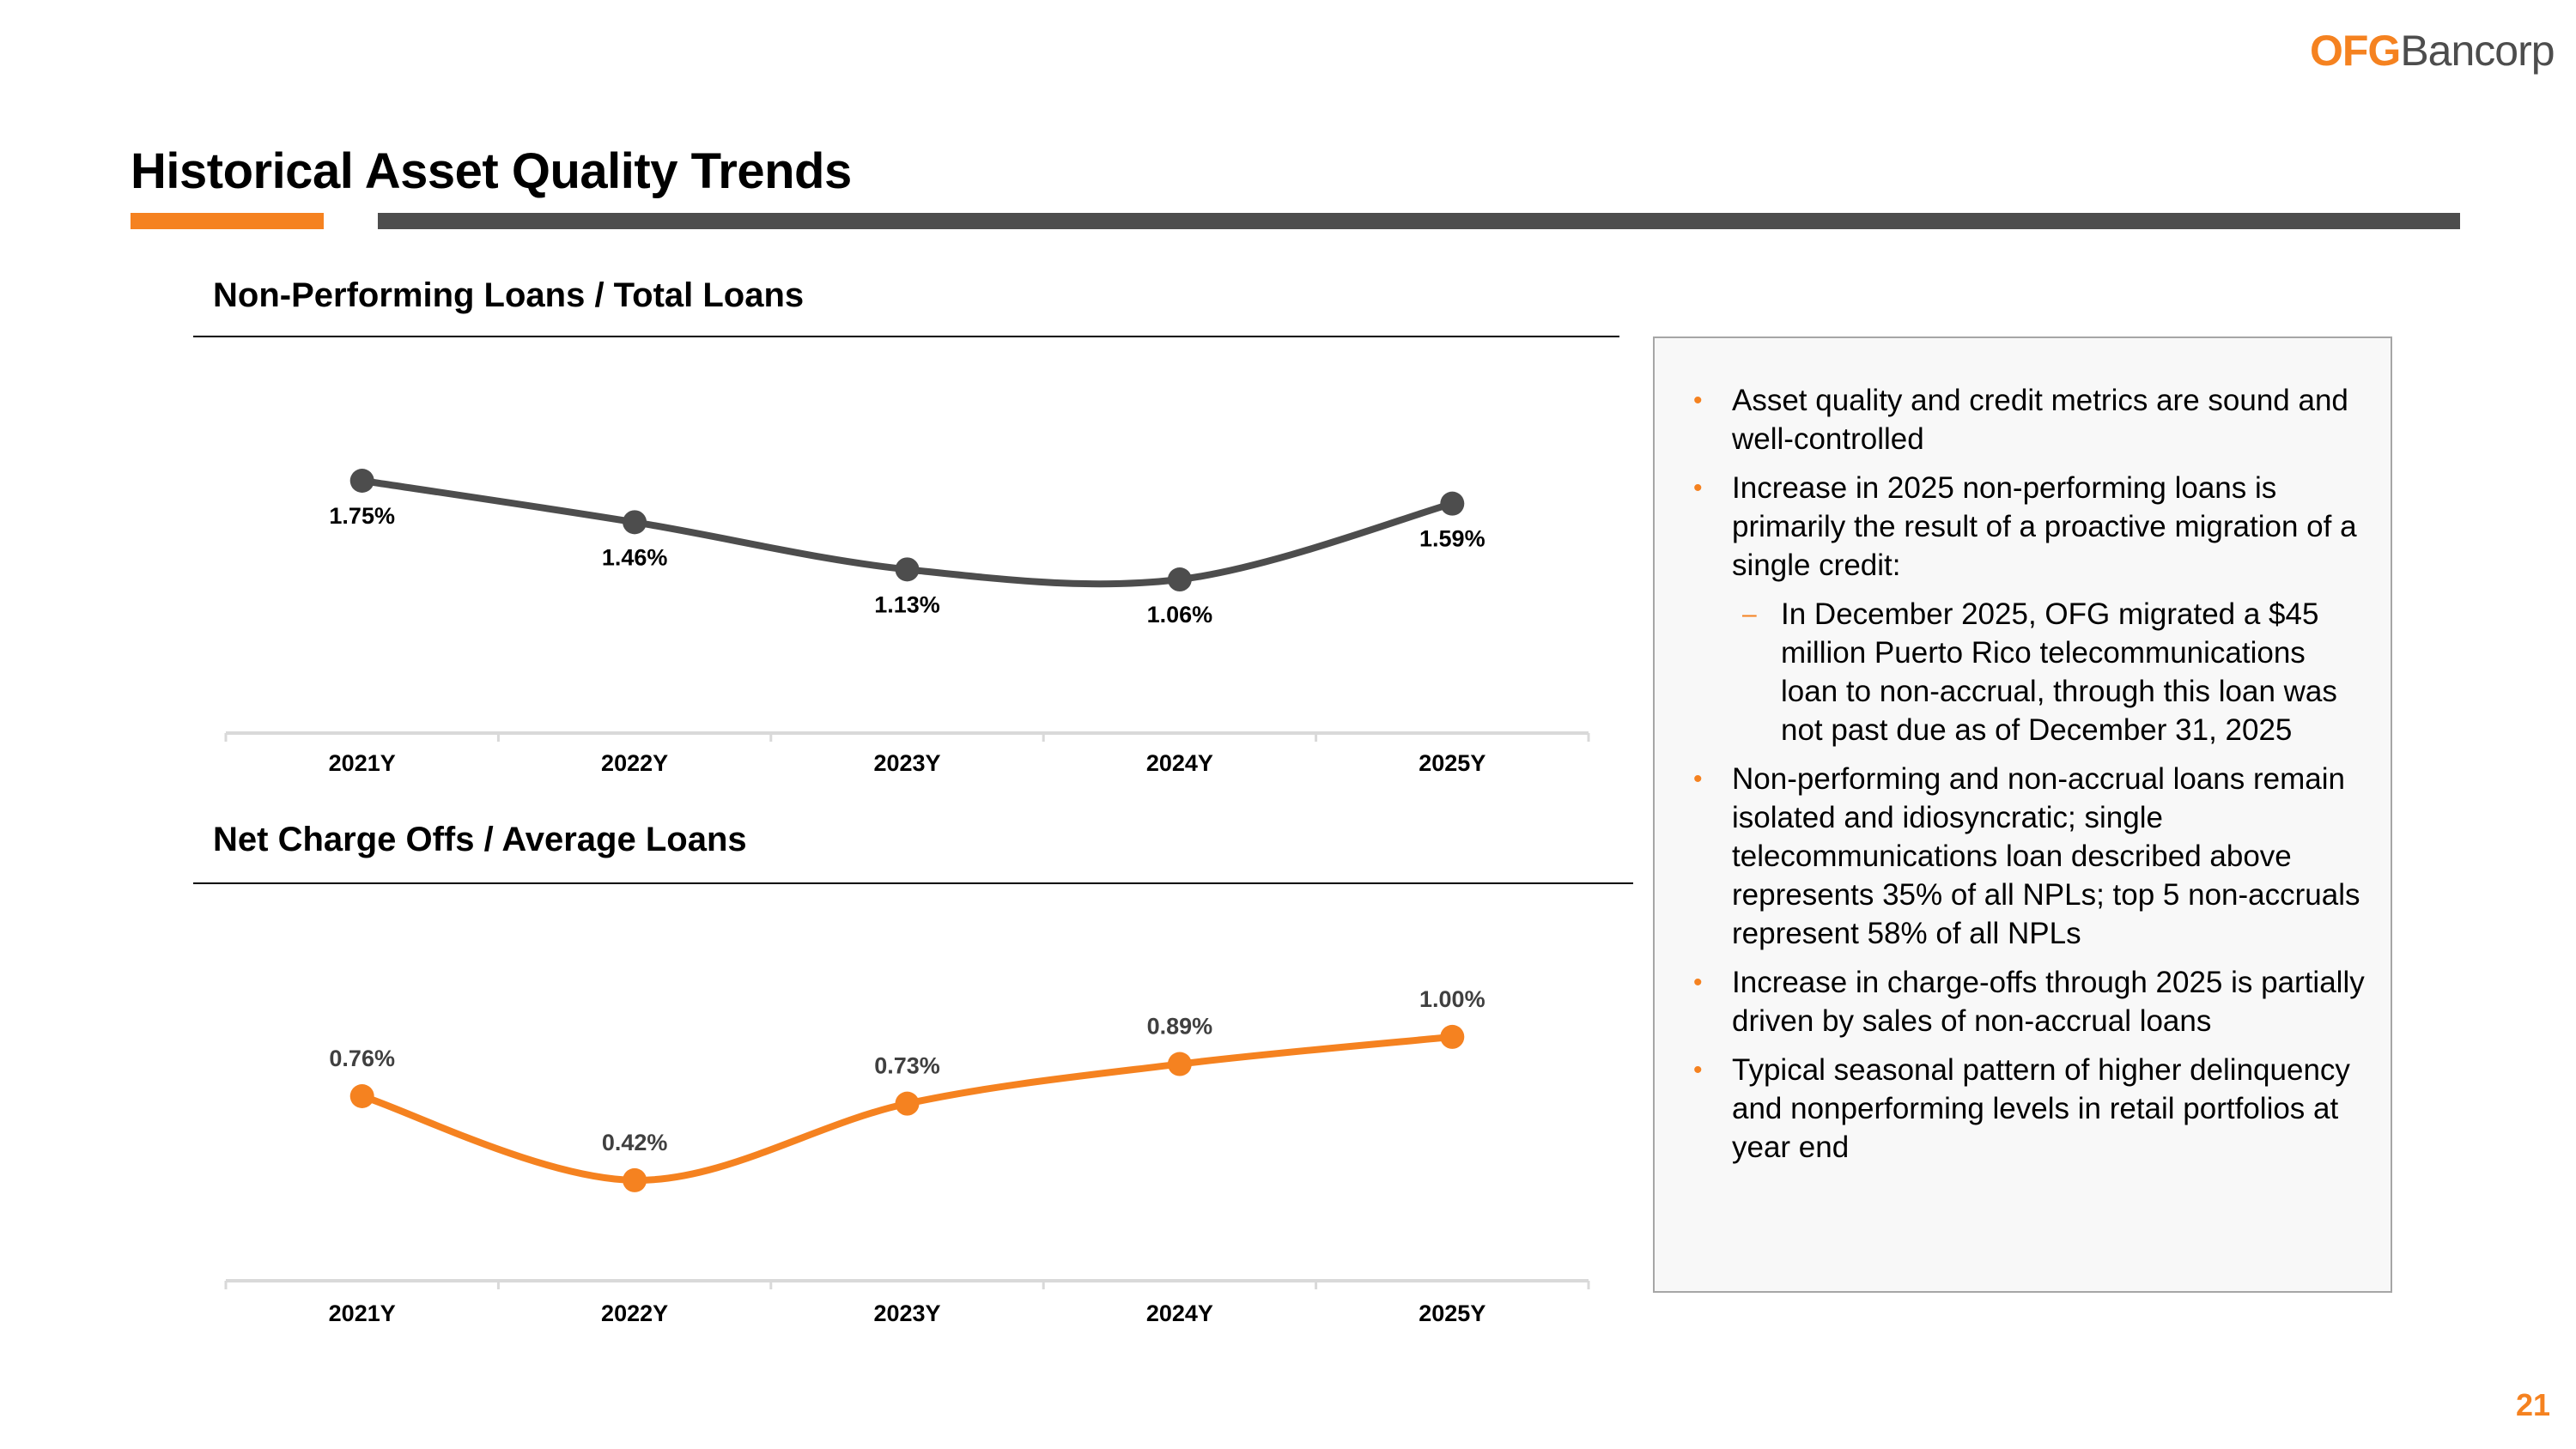 The height and width of the screenshot is (1449, 2576). I want to click on nco-x-tick-label: 2023Y, so click(907, 1313).